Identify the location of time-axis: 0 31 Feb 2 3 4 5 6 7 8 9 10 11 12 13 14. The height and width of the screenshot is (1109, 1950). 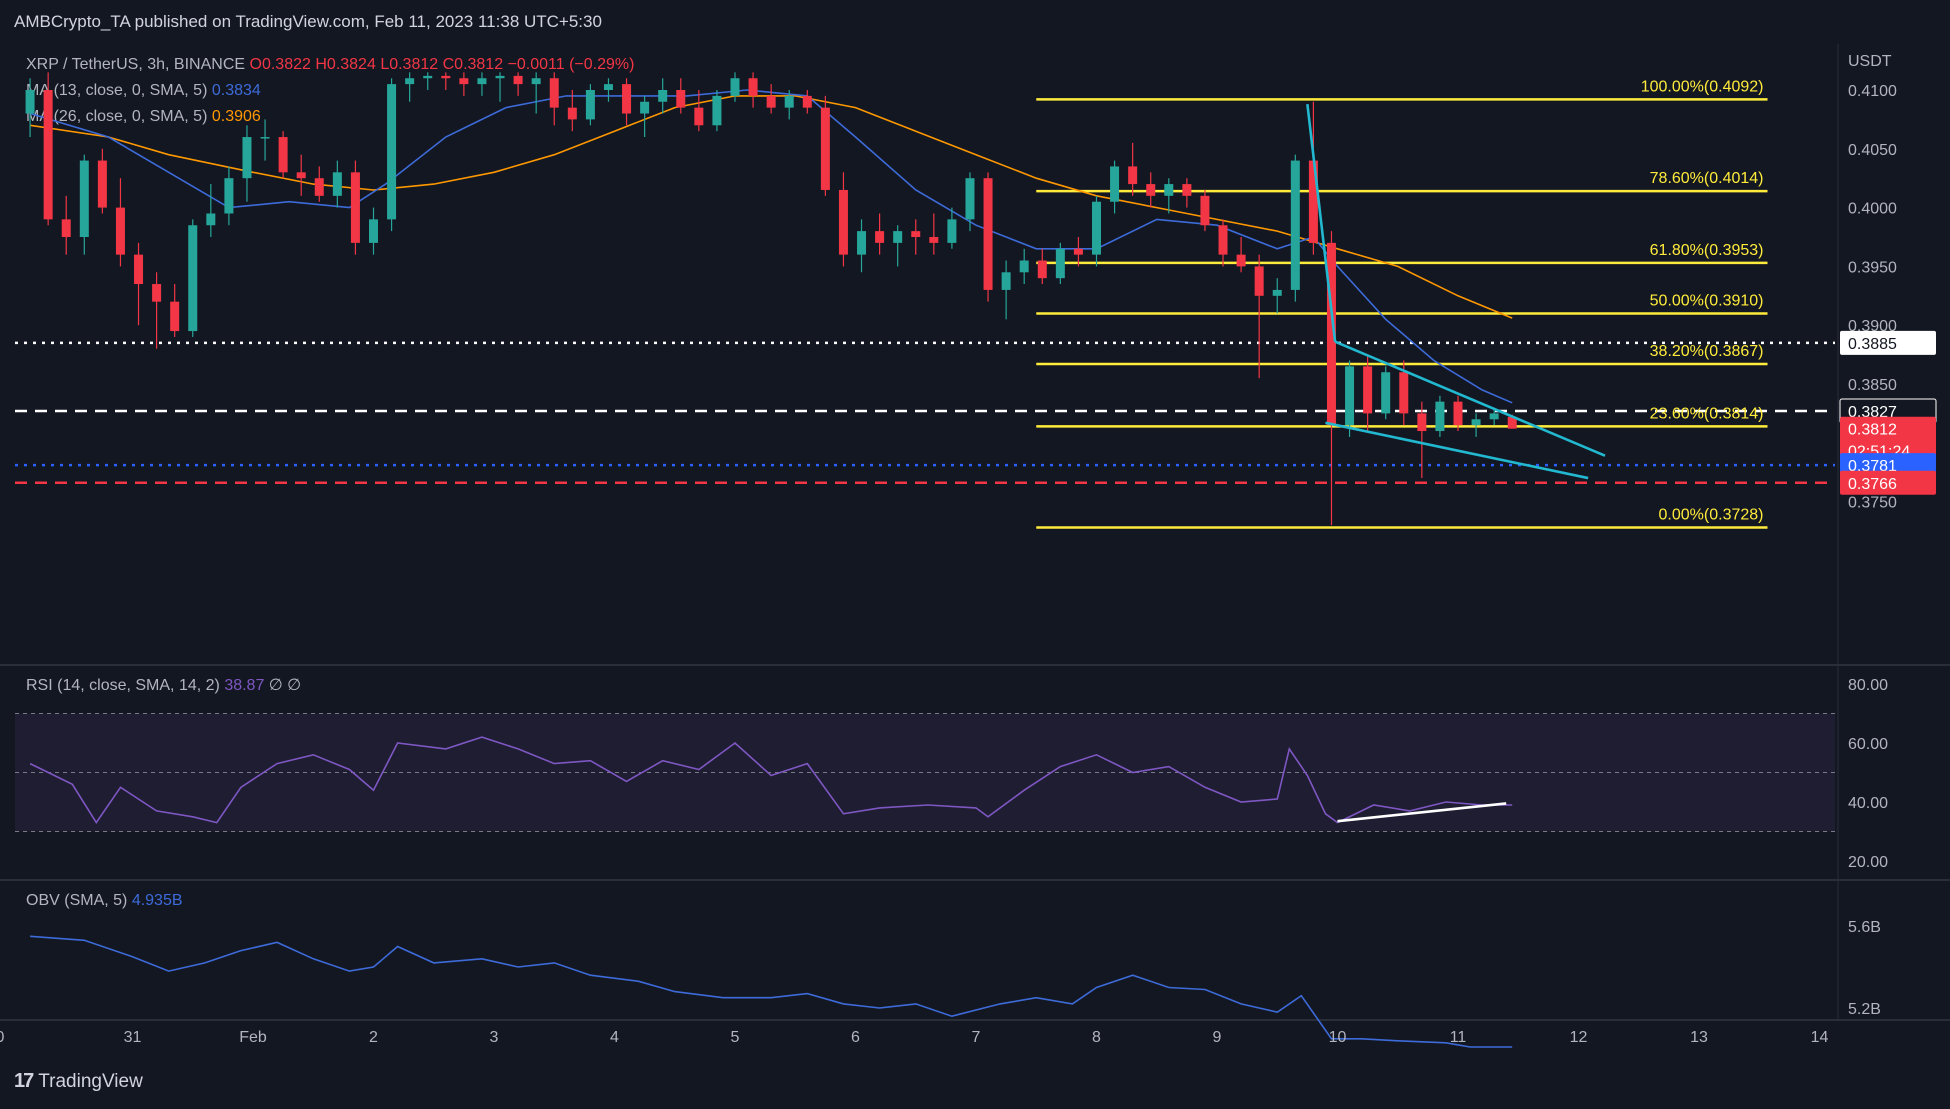
(914, 1037).